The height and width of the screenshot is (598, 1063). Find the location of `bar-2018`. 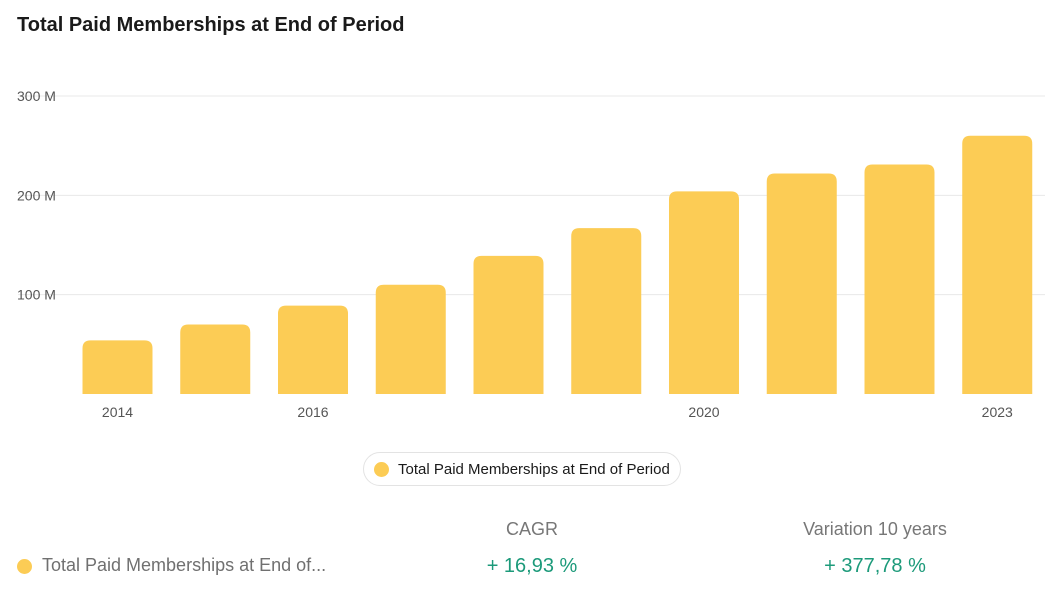

bar-2018 is located at coordinates (508, 324).